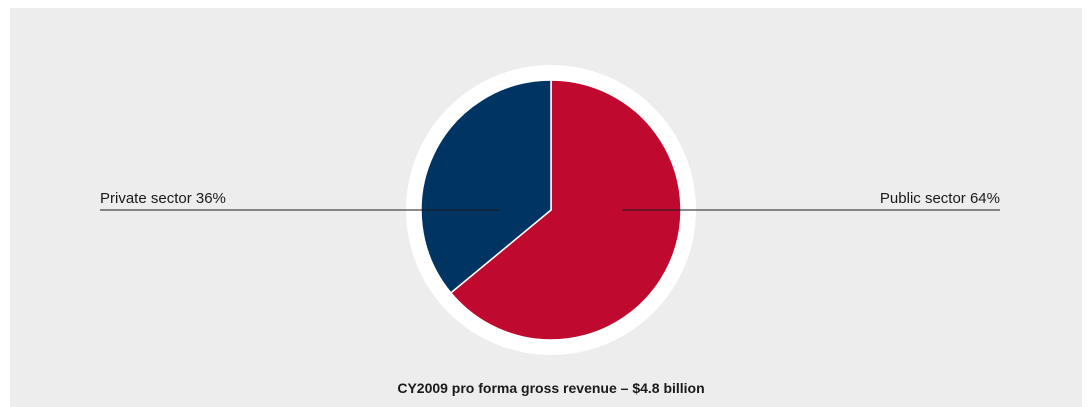  Describe the element at coordinates (923, 198) in the screenshot. I see `slice-category: Public sector` at that location.